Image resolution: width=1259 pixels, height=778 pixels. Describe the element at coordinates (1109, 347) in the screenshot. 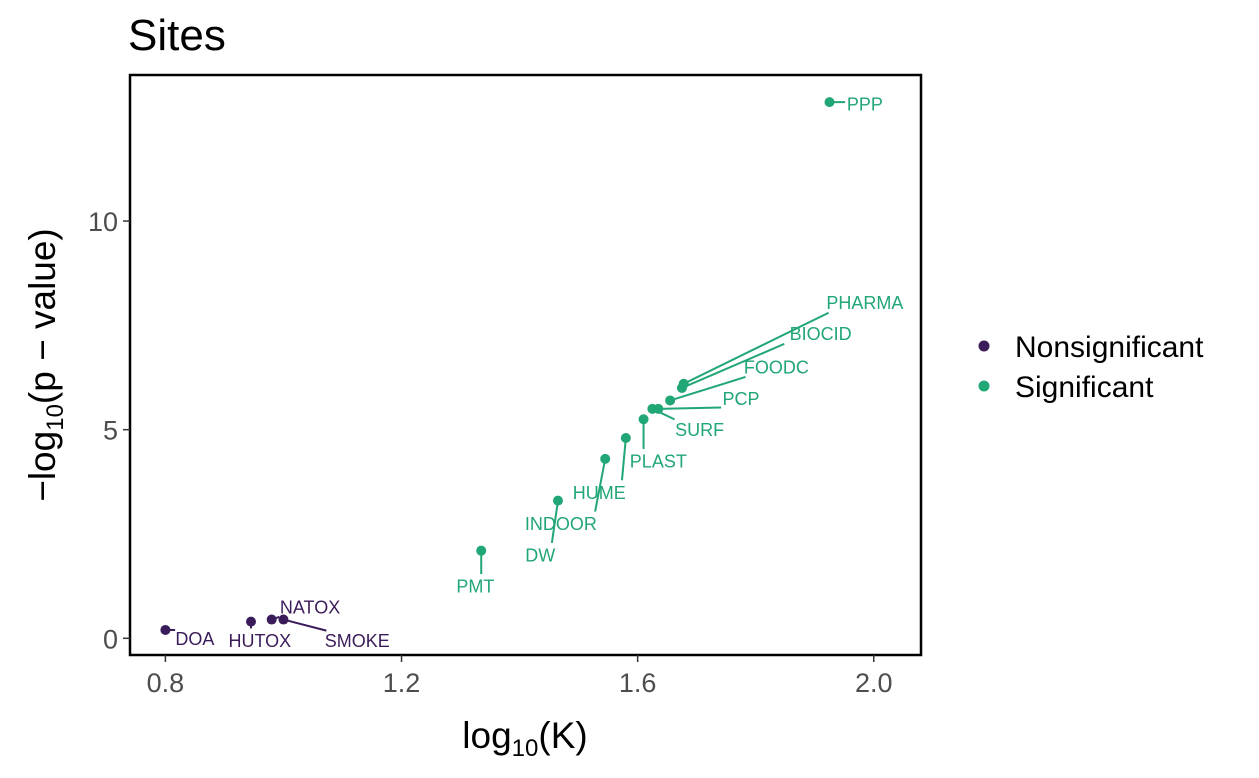

I see `legend-label-nonsignificant: Nonsignificant` at that location.